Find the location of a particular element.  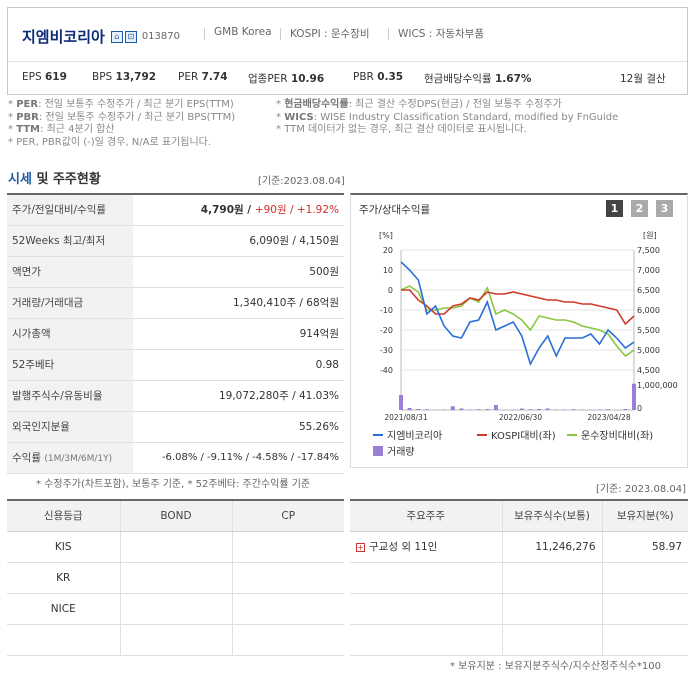

home-icon: ⌂ is located at coordinates (116, 36).